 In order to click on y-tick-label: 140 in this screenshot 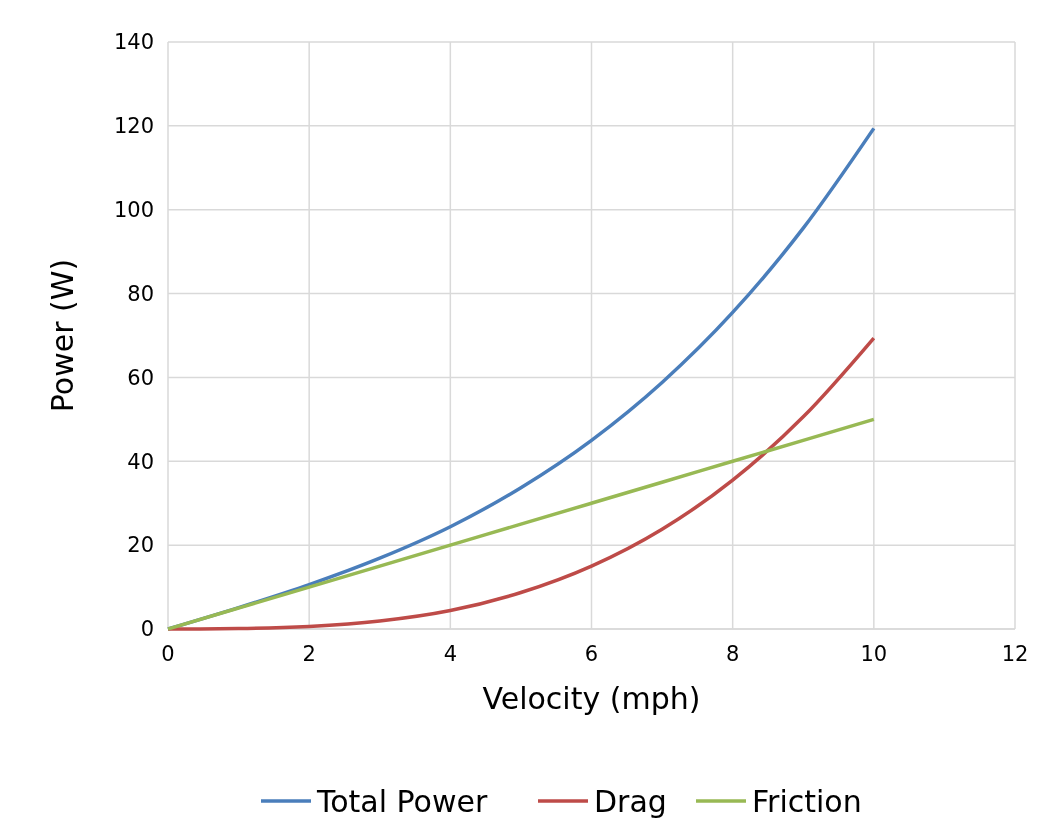, I will do `click(133, 42)`.